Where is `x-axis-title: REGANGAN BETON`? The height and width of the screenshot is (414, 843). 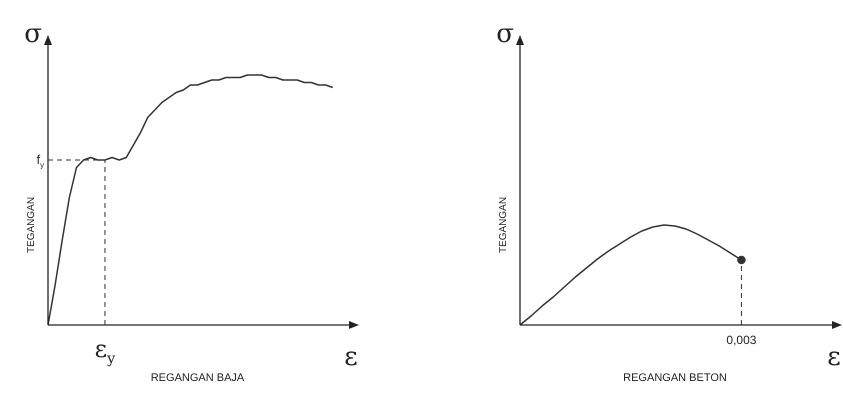 x-axis-title: REGANGAN BETON is located at coordinates (675, 378).